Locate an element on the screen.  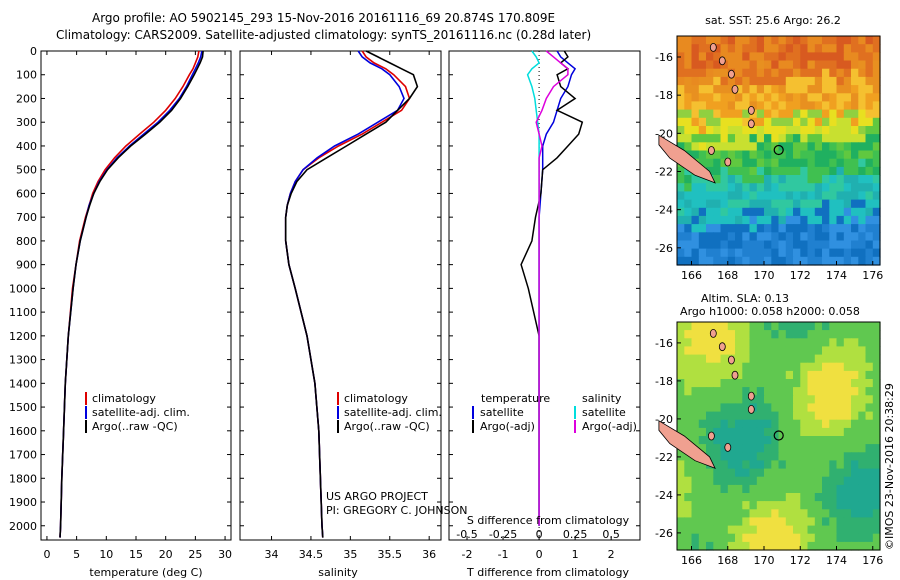
series-line-argo is located at coordinates (351, 294).